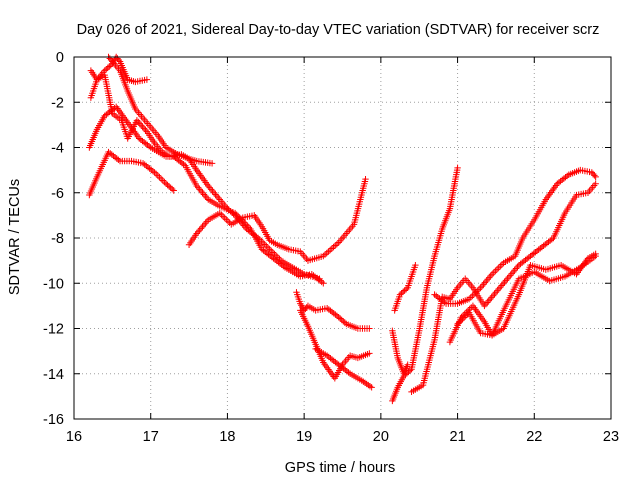 The image size is (640, 485). Describe the element at coordinates (534, 437) in the screenshot. I see `x-tick-label: 22` at that location.